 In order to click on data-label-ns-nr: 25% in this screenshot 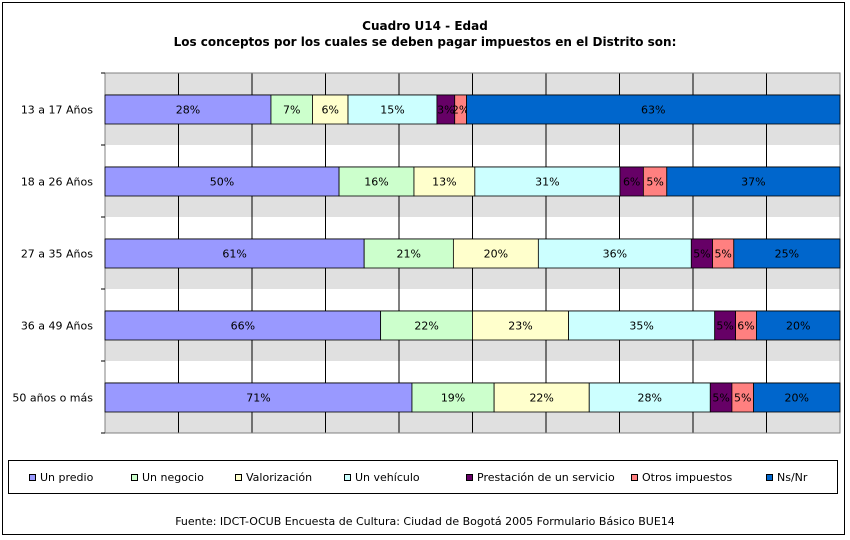, I will do `click(787, 254)`.